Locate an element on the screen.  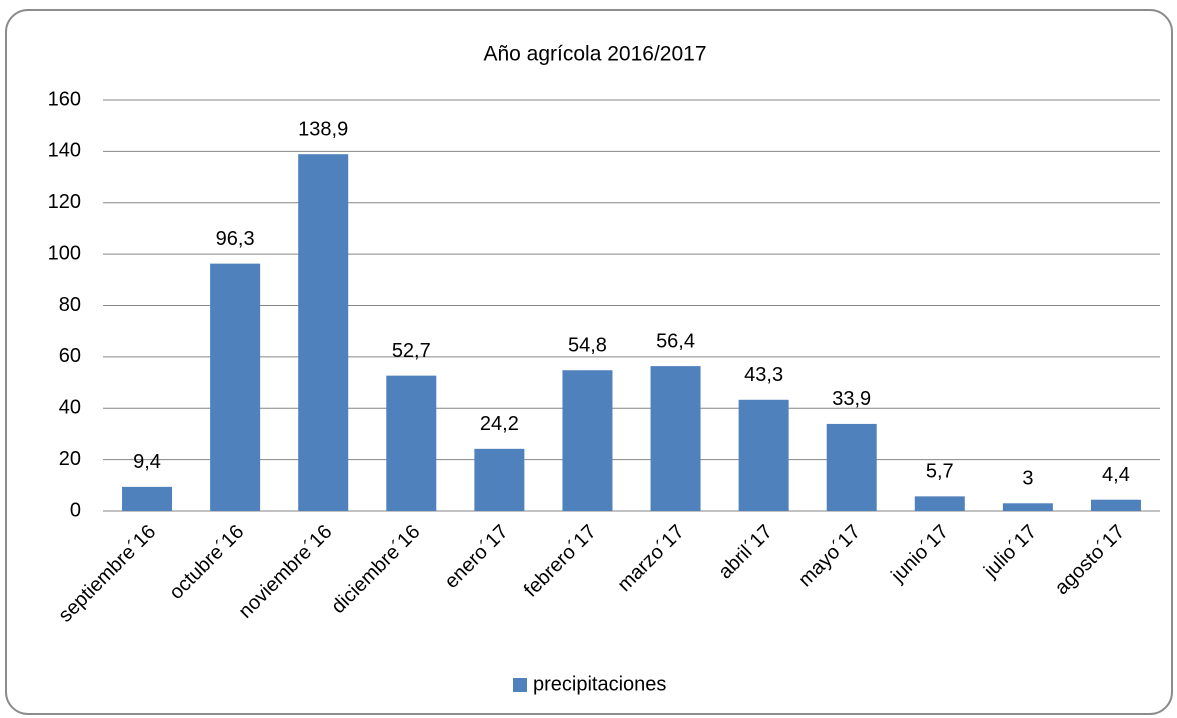
data-label: 56,4 is located at coordinates (675, 341).